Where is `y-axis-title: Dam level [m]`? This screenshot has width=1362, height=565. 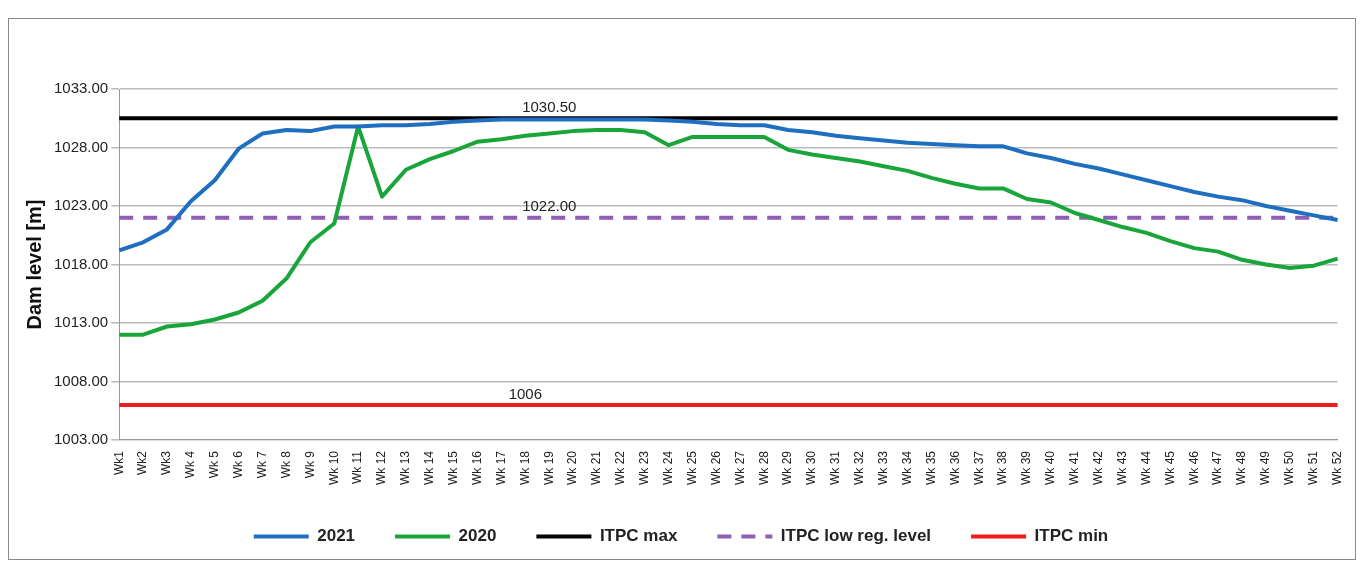
y-axis-title: Dam level [m] is located at coordinates (33, 264).